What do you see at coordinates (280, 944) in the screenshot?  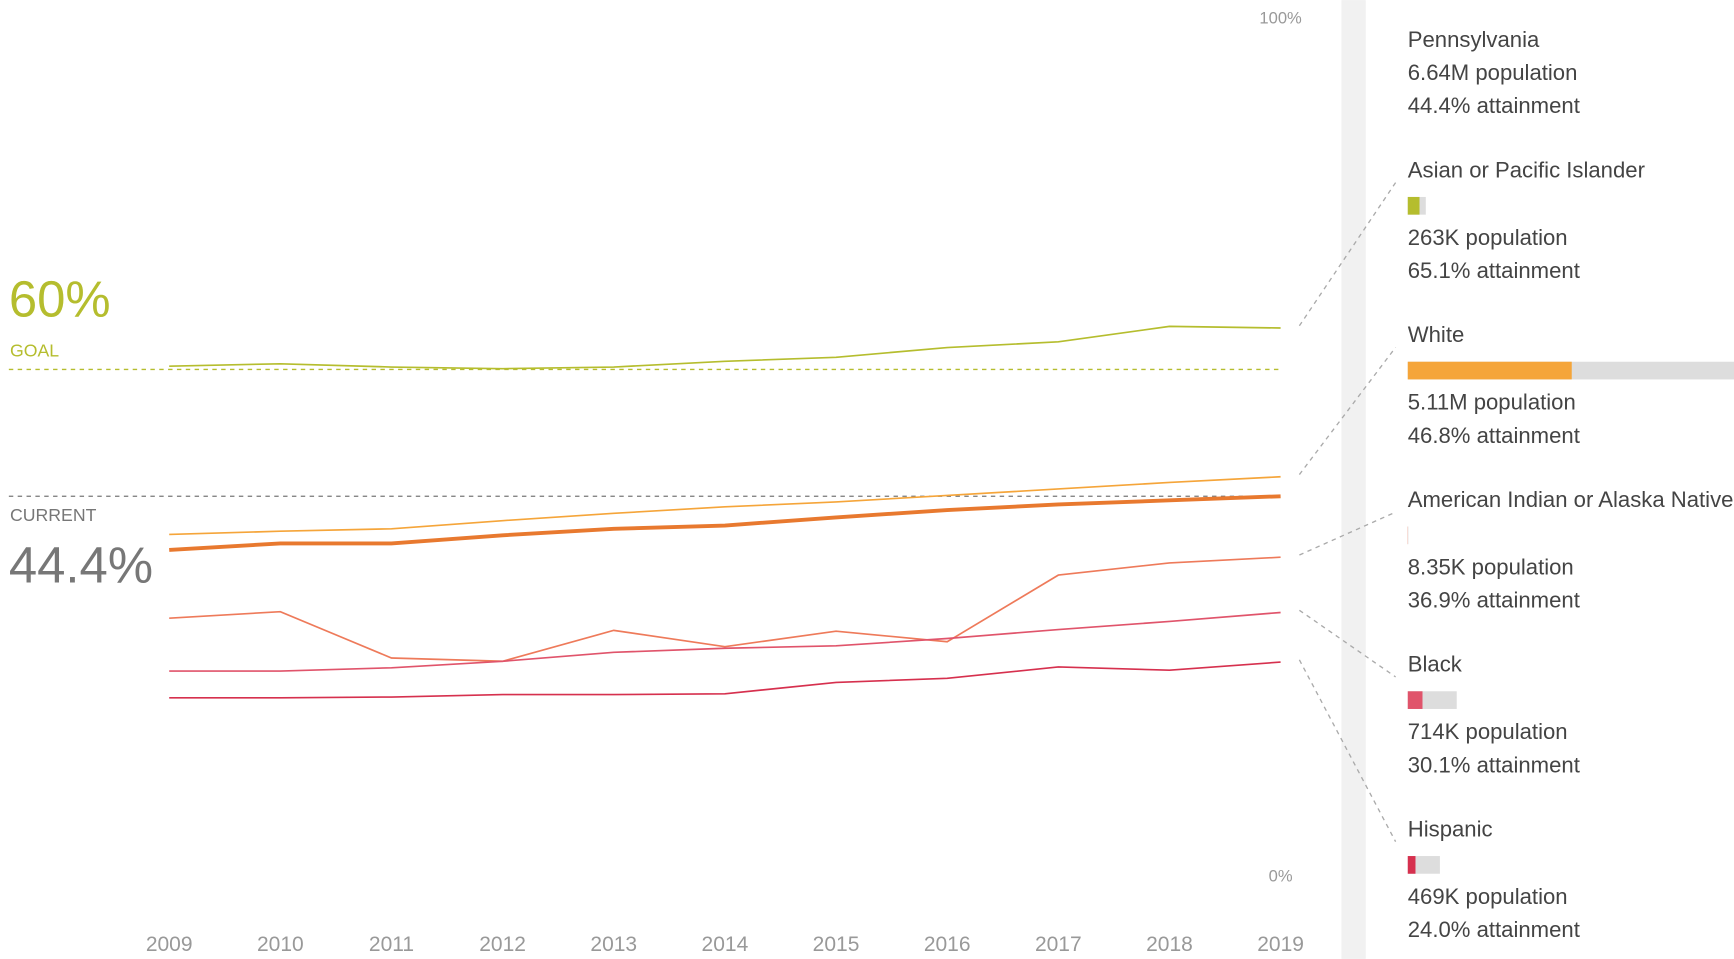 I see `x-tick-label: 2010` at bounding box center [280, 944].